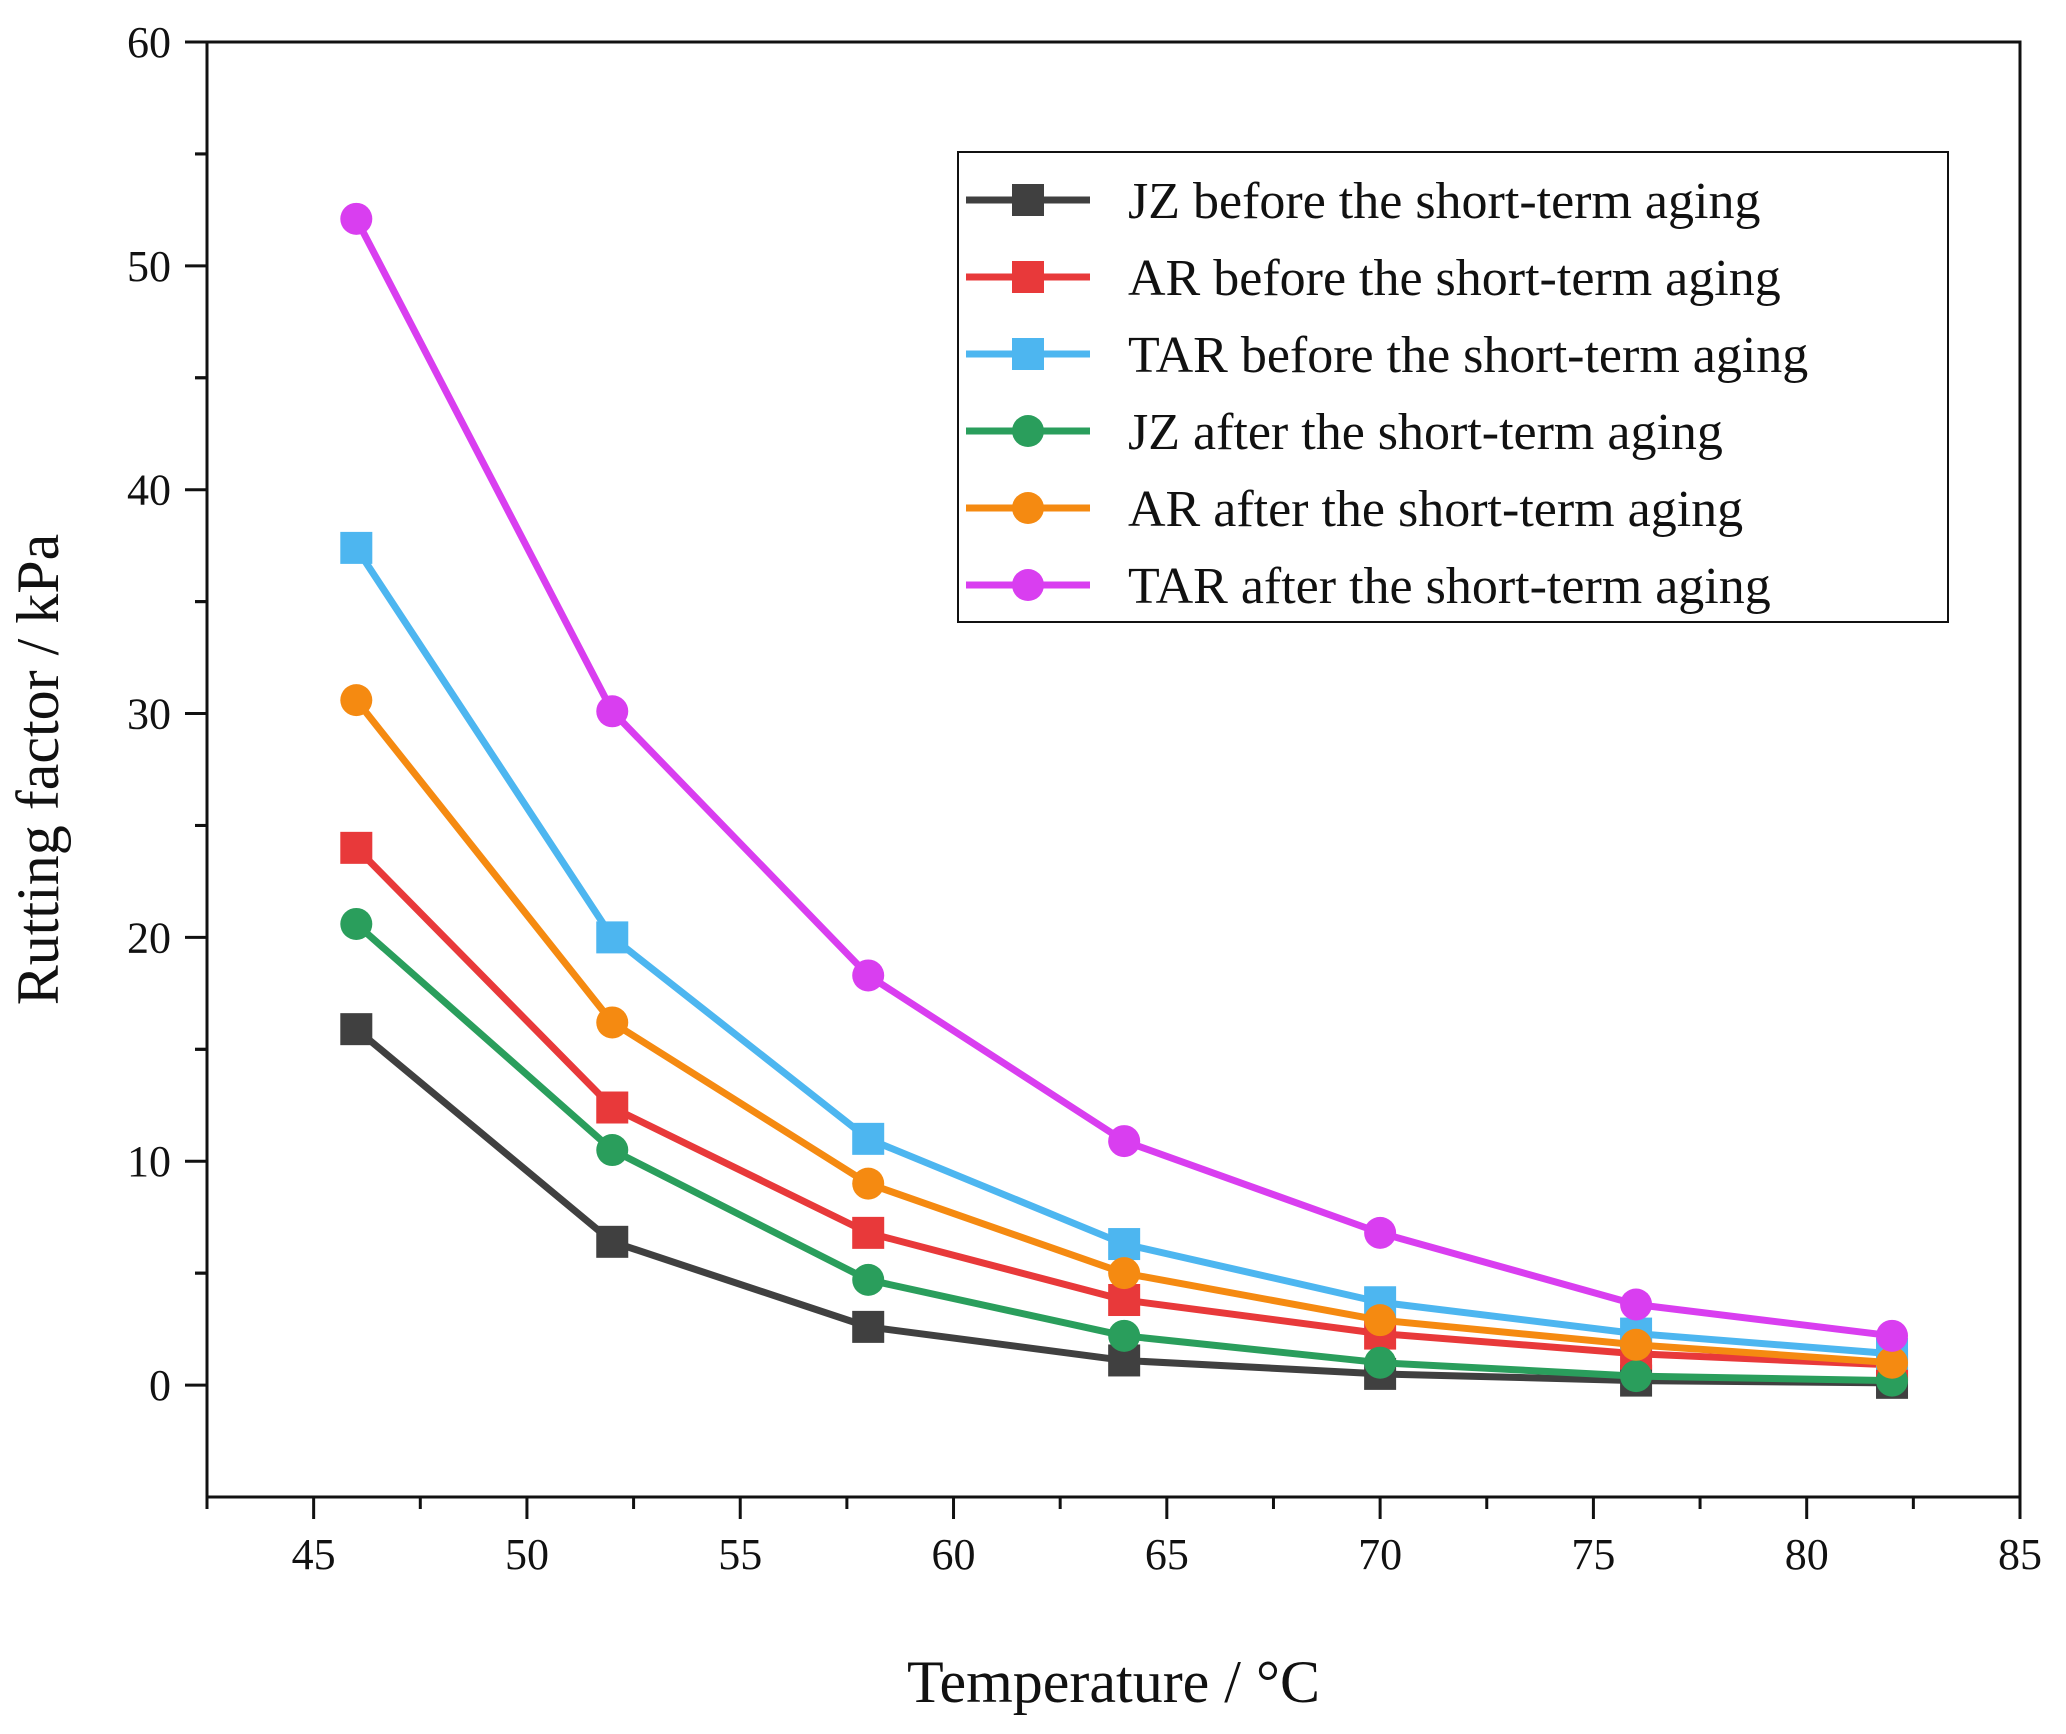 The width and height of the screenshot is (2066, 1734). I want to click on legend-label-5: TAR after the short-term aging, so click(1449, 586).